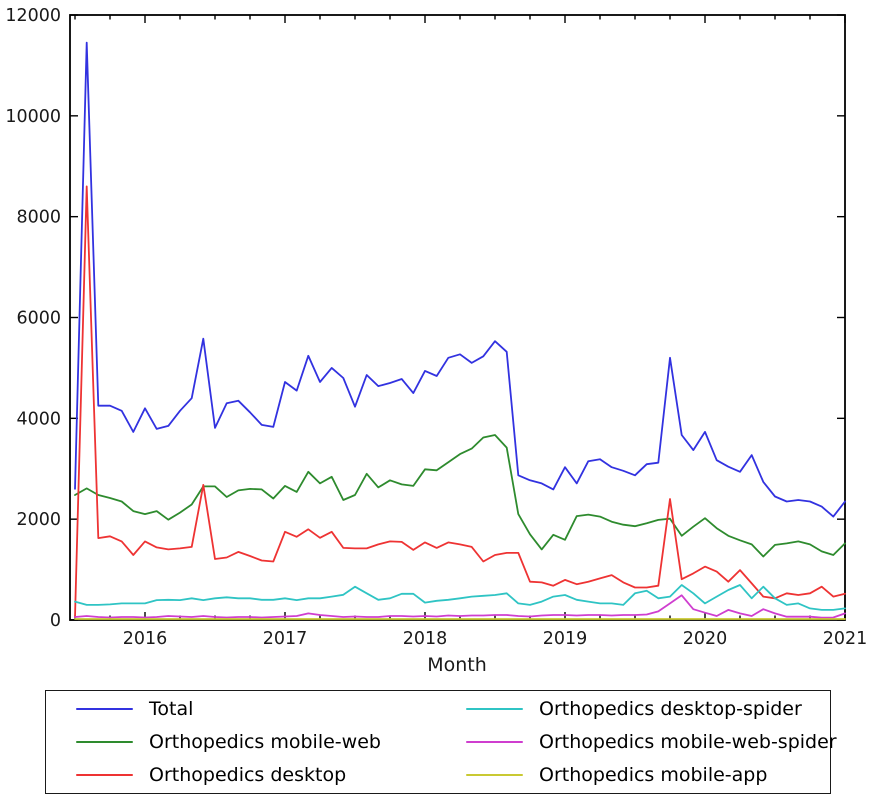 The image size is (880, 800). Describe the element at coordinates (33, 16) in the screenshot. I see `y-tick-label: 12000` at that location.